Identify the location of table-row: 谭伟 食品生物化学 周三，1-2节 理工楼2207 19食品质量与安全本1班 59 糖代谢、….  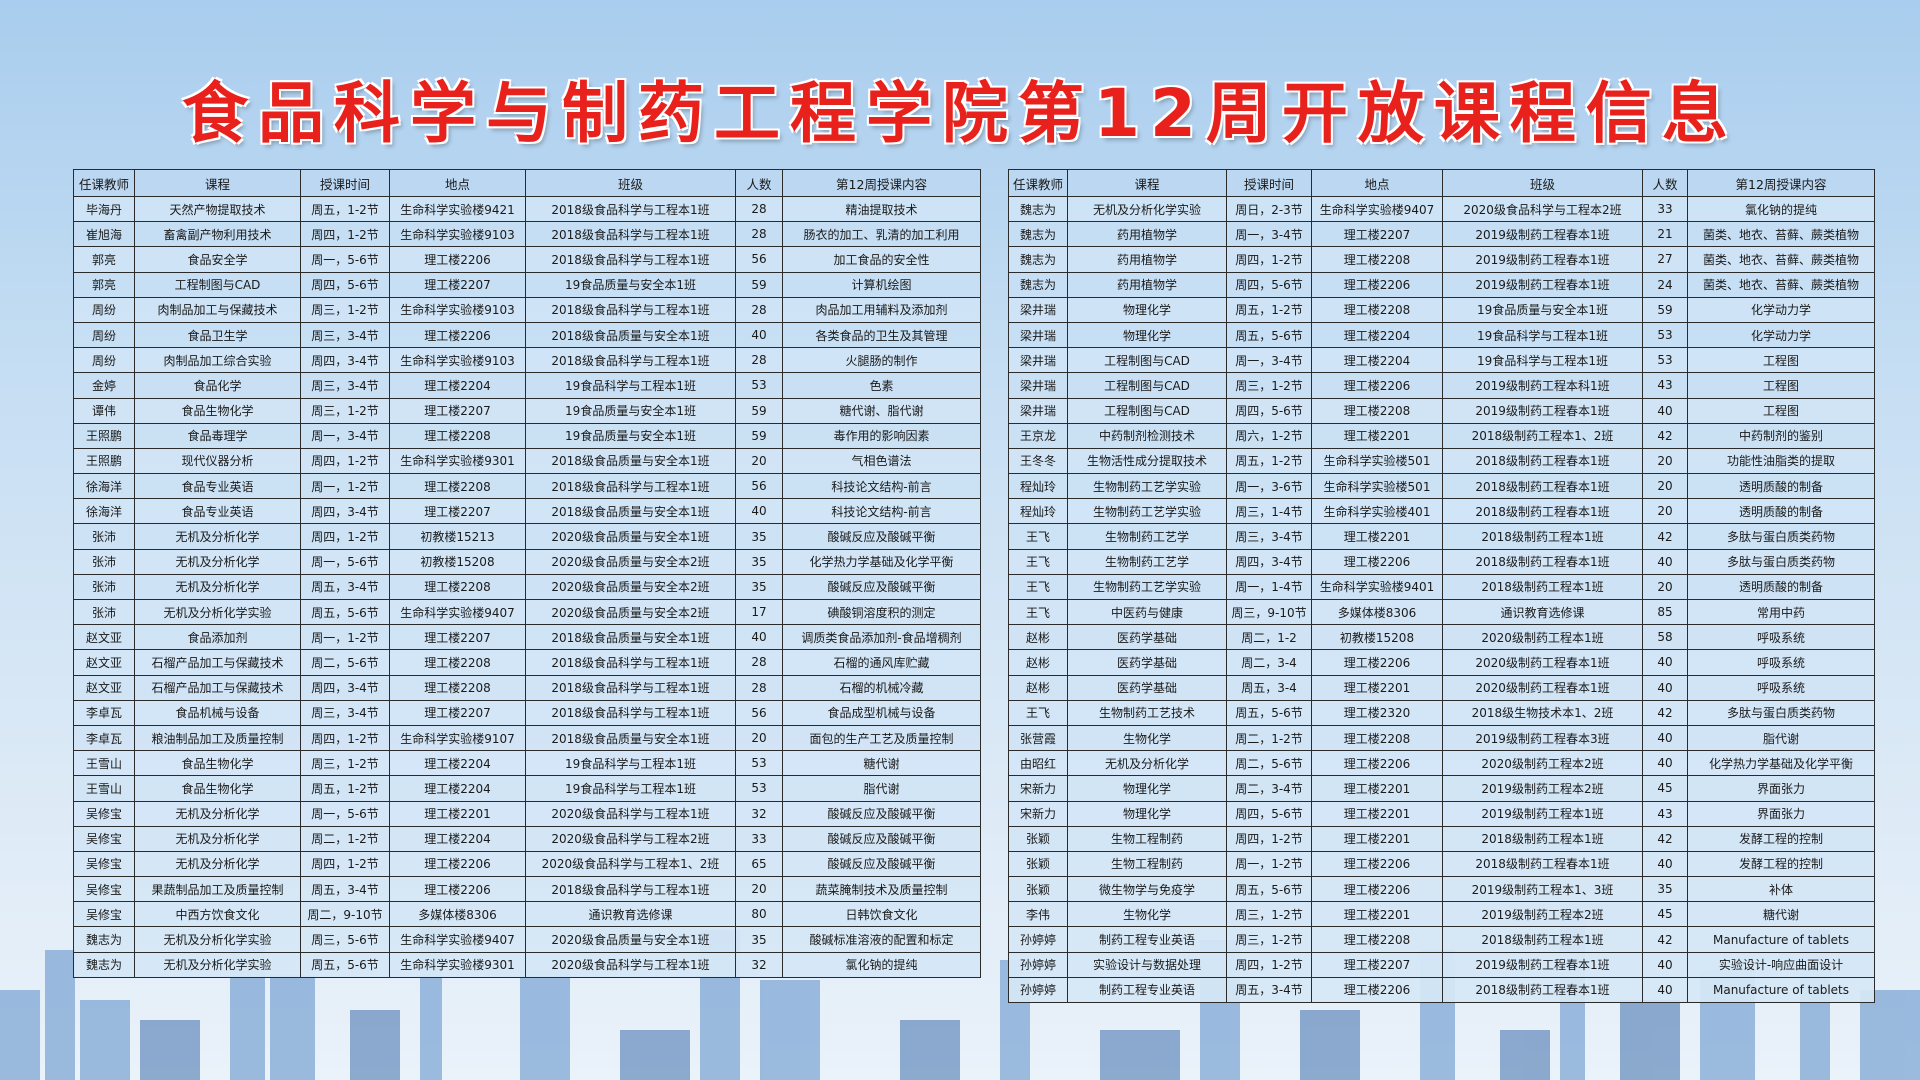
(527, 410).